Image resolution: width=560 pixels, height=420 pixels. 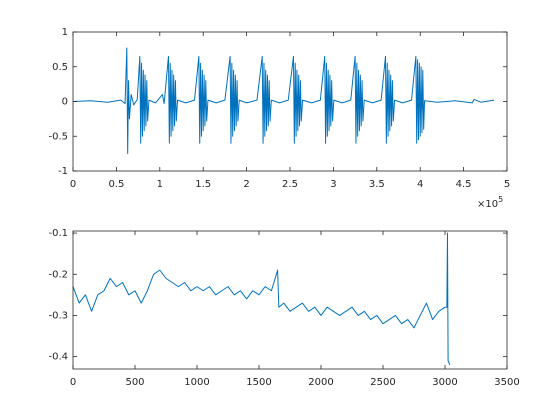 What do you see at coordinates (258, 382) in the screenshot?
I see `x-tick-label: 1500` at bounding box center [258, 382].